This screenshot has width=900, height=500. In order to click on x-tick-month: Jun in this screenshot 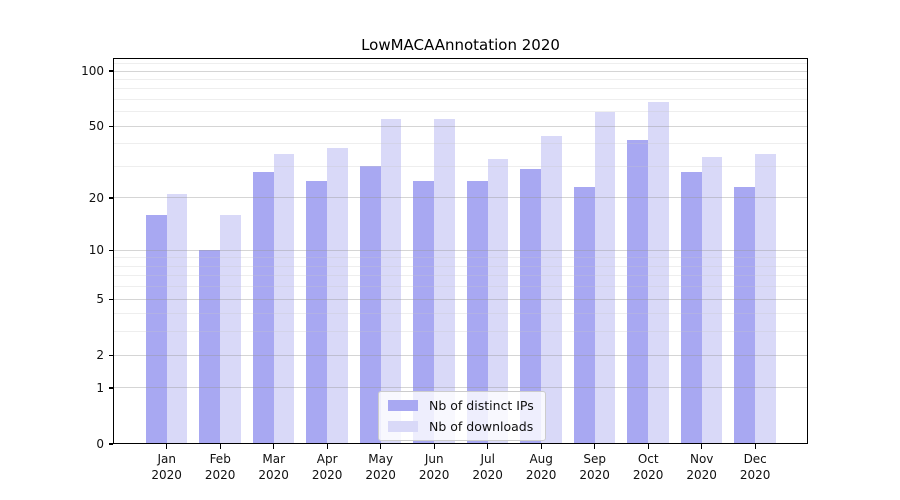, I will do `click(434, 459)`.